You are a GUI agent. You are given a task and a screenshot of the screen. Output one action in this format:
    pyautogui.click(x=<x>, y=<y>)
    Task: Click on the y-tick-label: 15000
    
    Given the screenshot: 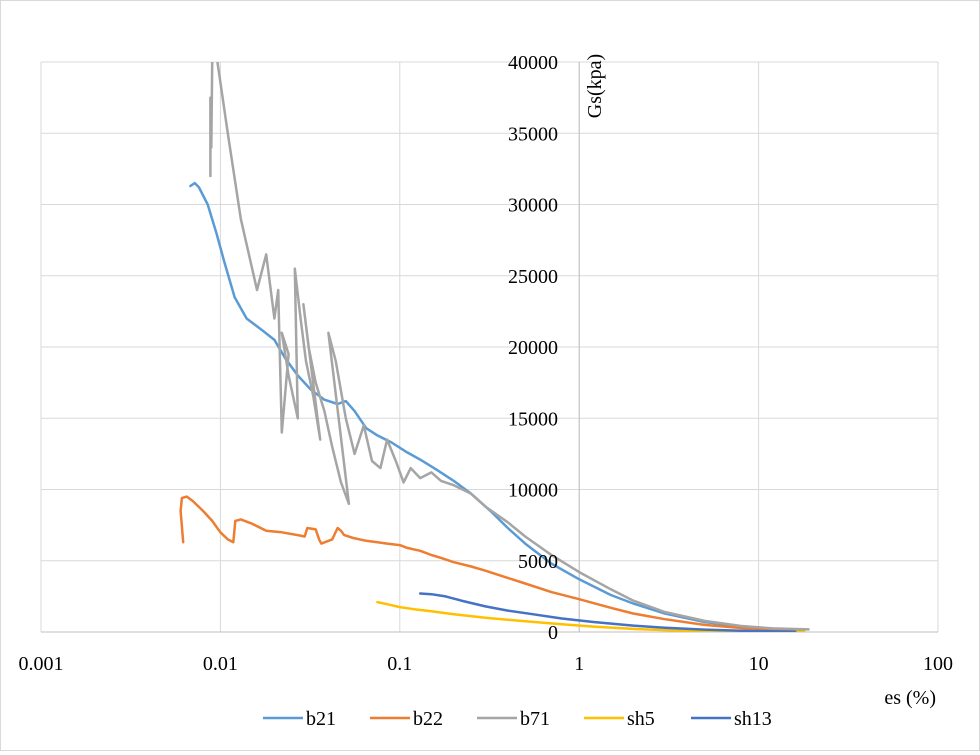 What is the action you would take?
    pyautogui.click(x=533, y=419)
    